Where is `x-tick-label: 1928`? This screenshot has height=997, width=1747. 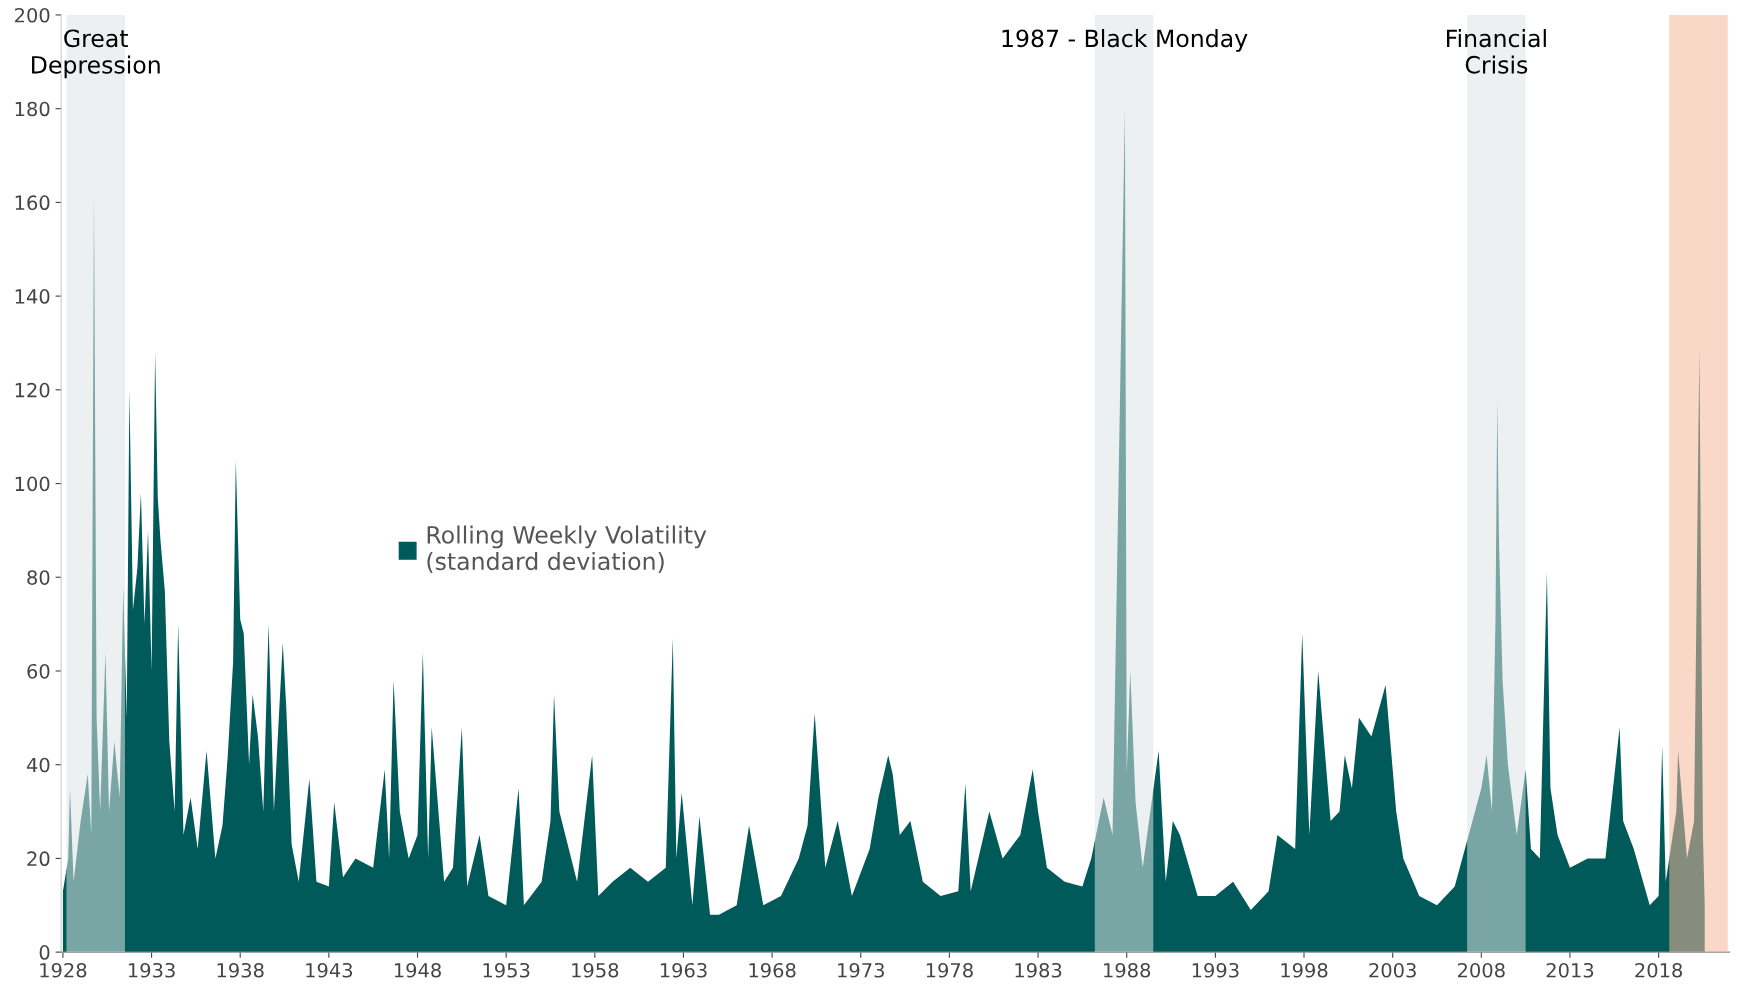
x-tick-label: 1928 is located at coordinates (63, 970).